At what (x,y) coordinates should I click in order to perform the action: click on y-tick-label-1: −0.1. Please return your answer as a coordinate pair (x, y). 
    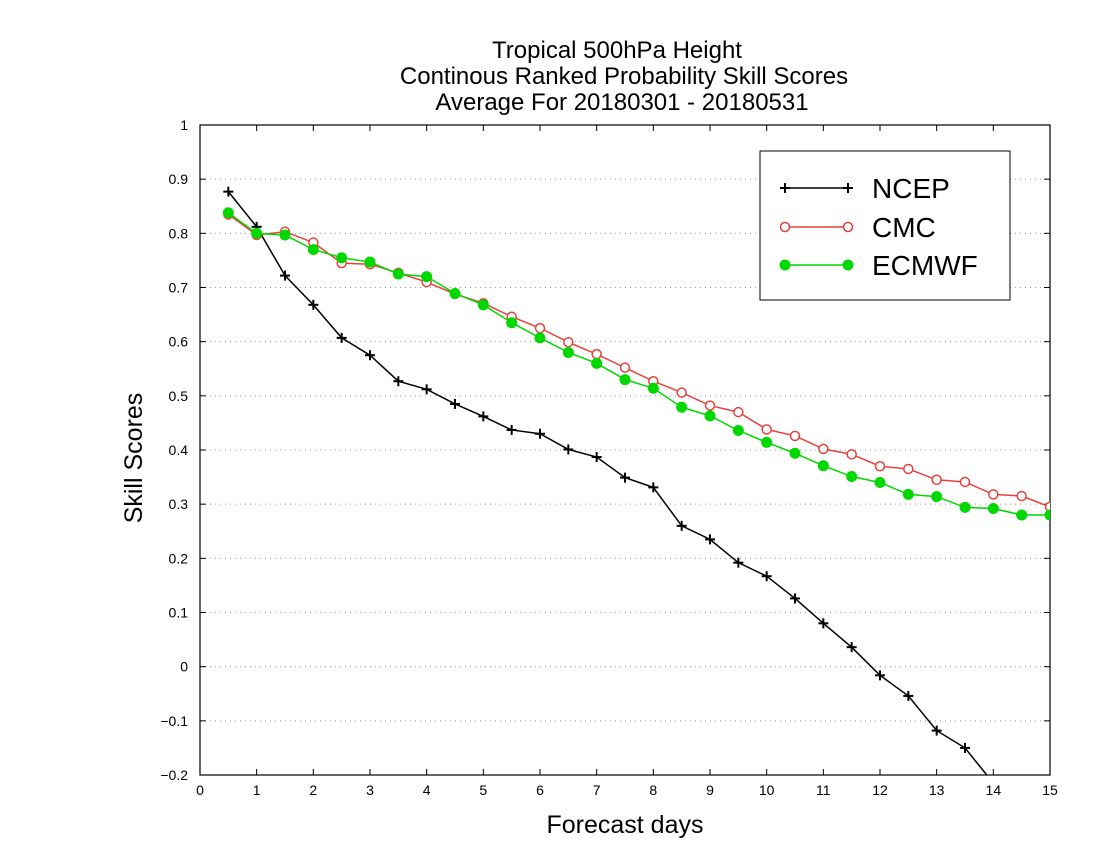
    Looking at the image, I should click on (174, 721).